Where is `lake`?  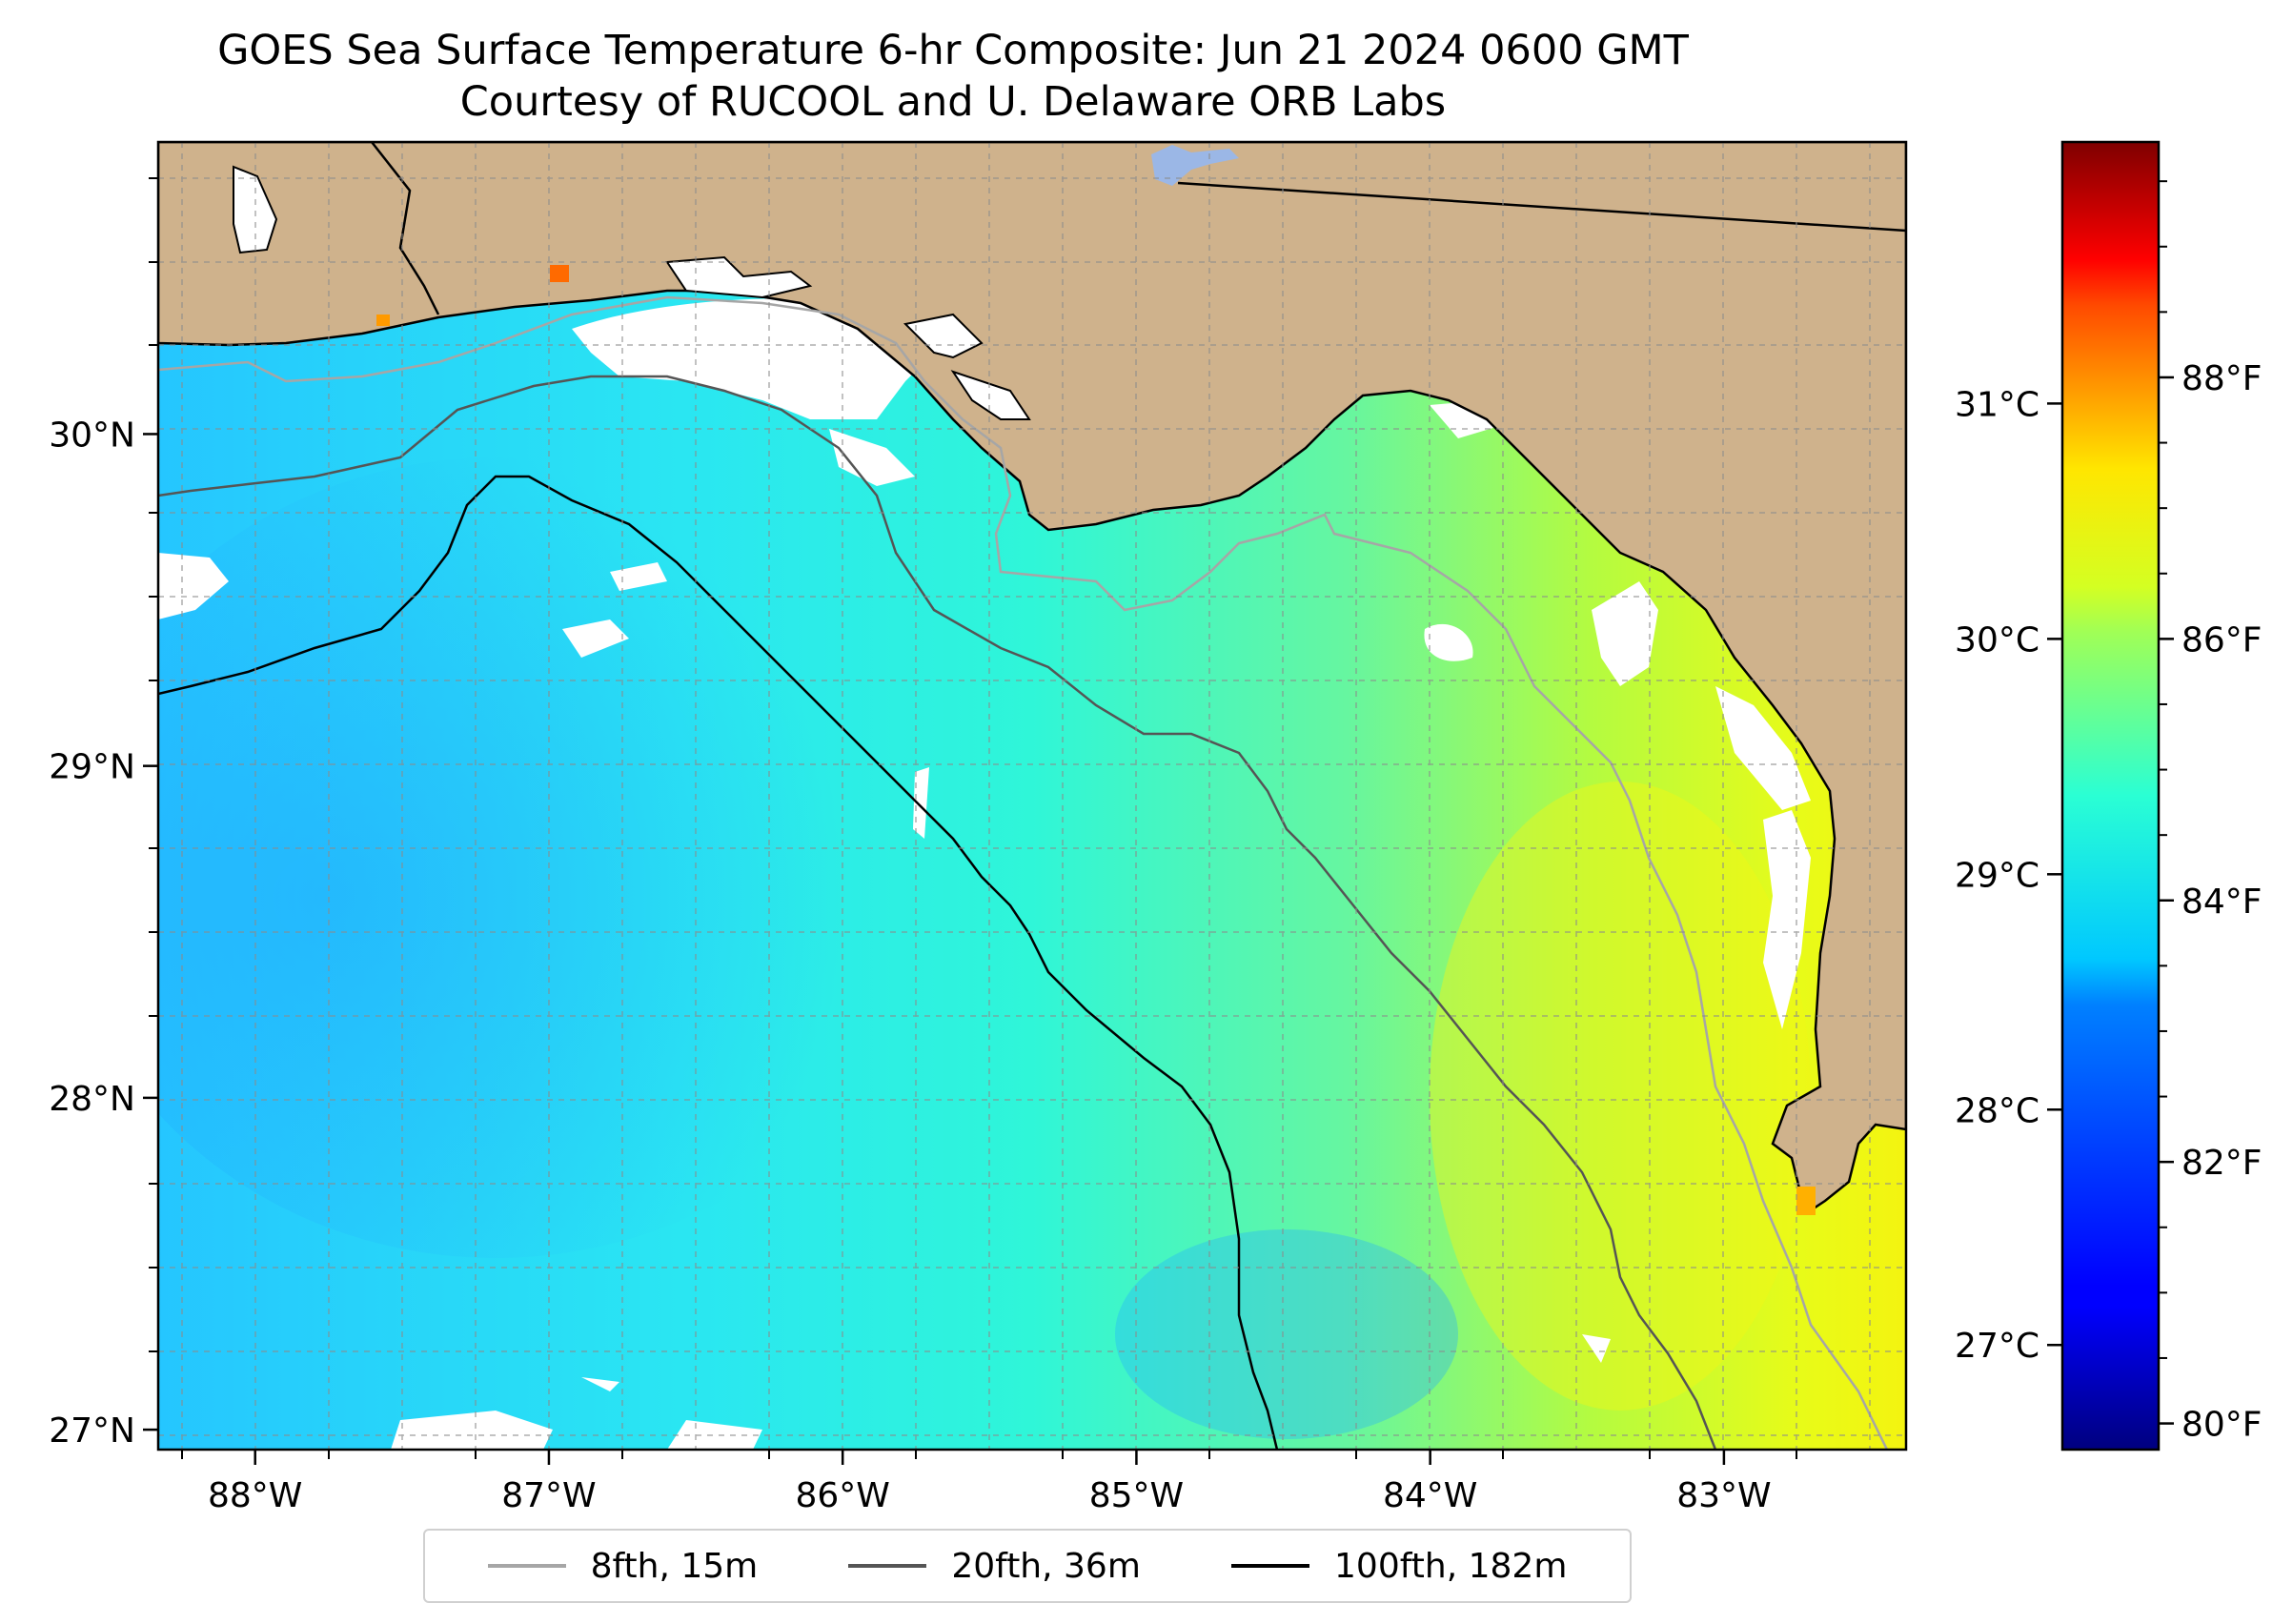 lake is located at coordinates (1195, 165).